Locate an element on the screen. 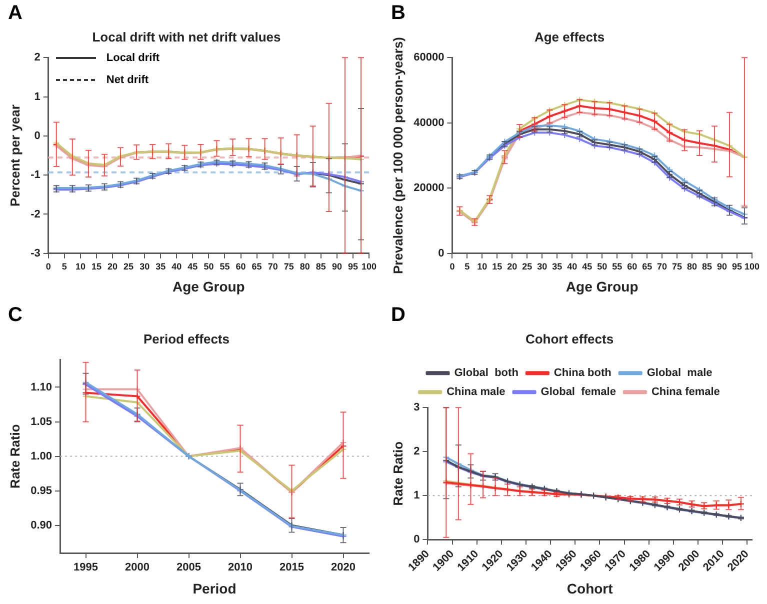 The image size is (767, 604). x-tick-label: 0 is located at coordinates (452, 266).